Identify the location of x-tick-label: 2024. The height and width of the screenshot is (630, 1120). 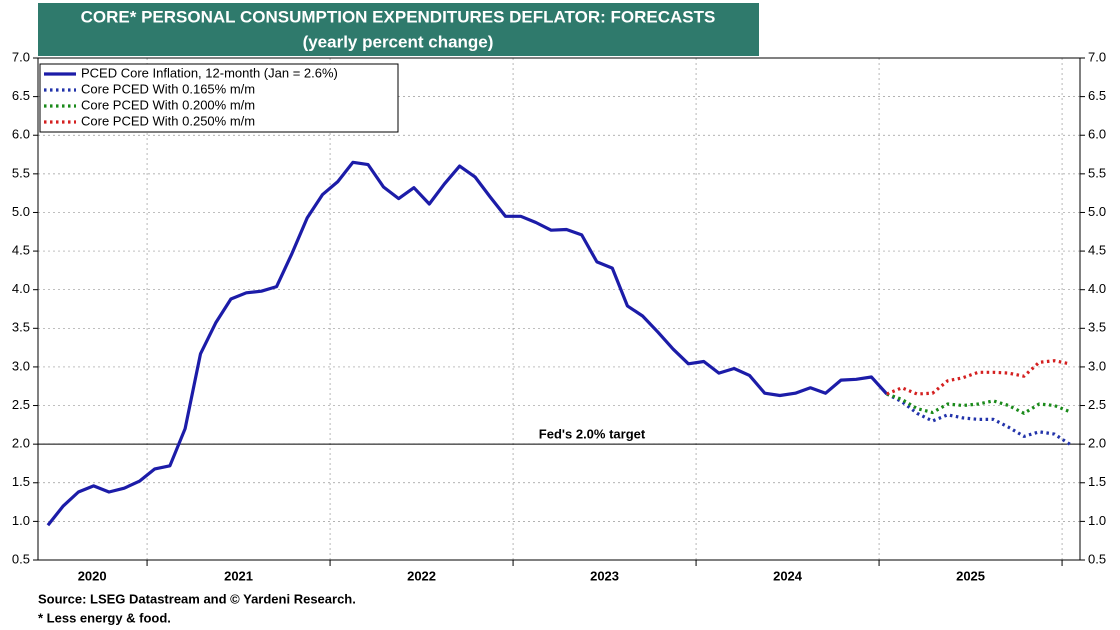
(788, 575).